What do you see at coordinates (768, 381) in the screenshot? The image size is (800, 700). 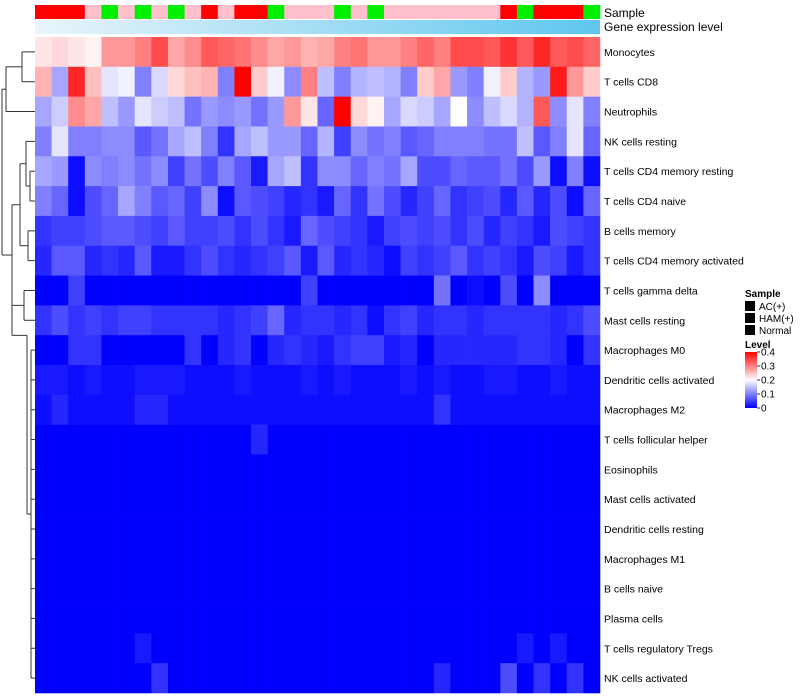 I see `level-tick-label: 0.2` at bounding box center [768, 381].